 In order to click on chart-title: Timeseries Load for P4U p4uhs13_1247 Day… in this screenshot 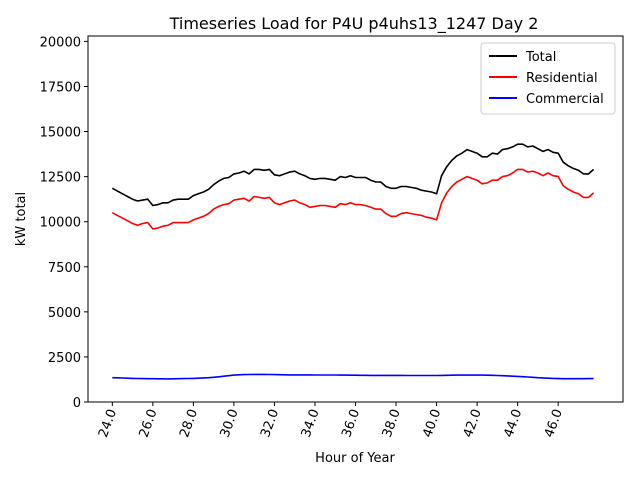, I will do `click(354, 24)`.